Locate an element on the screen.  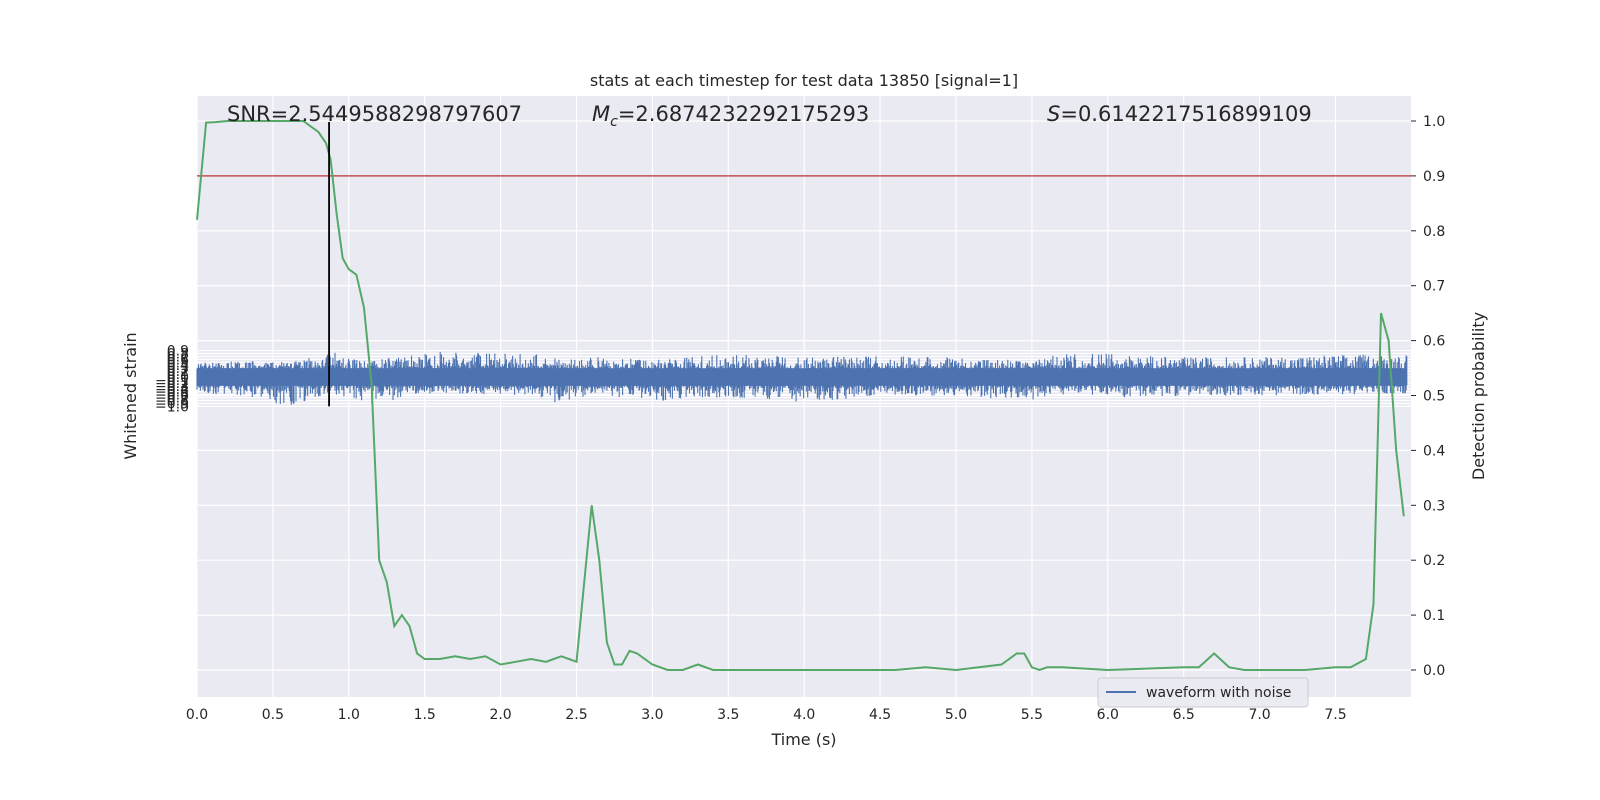
y-tick-label: 0.7 is located at coordinates (178, 357).